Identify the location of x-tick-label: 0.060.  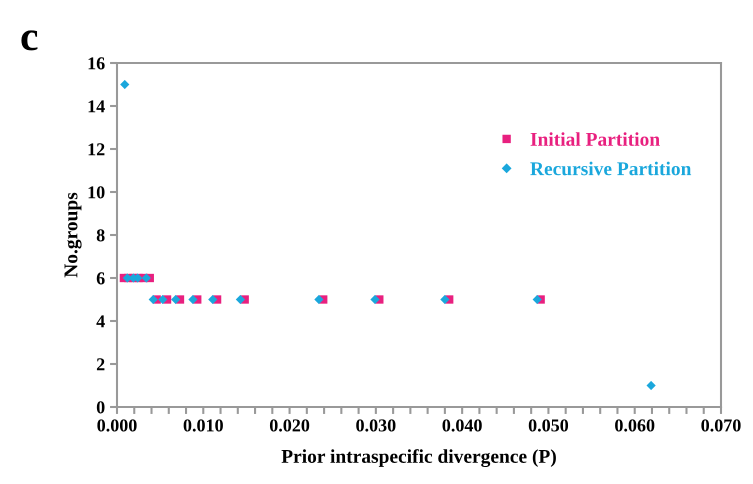
(634, 425).